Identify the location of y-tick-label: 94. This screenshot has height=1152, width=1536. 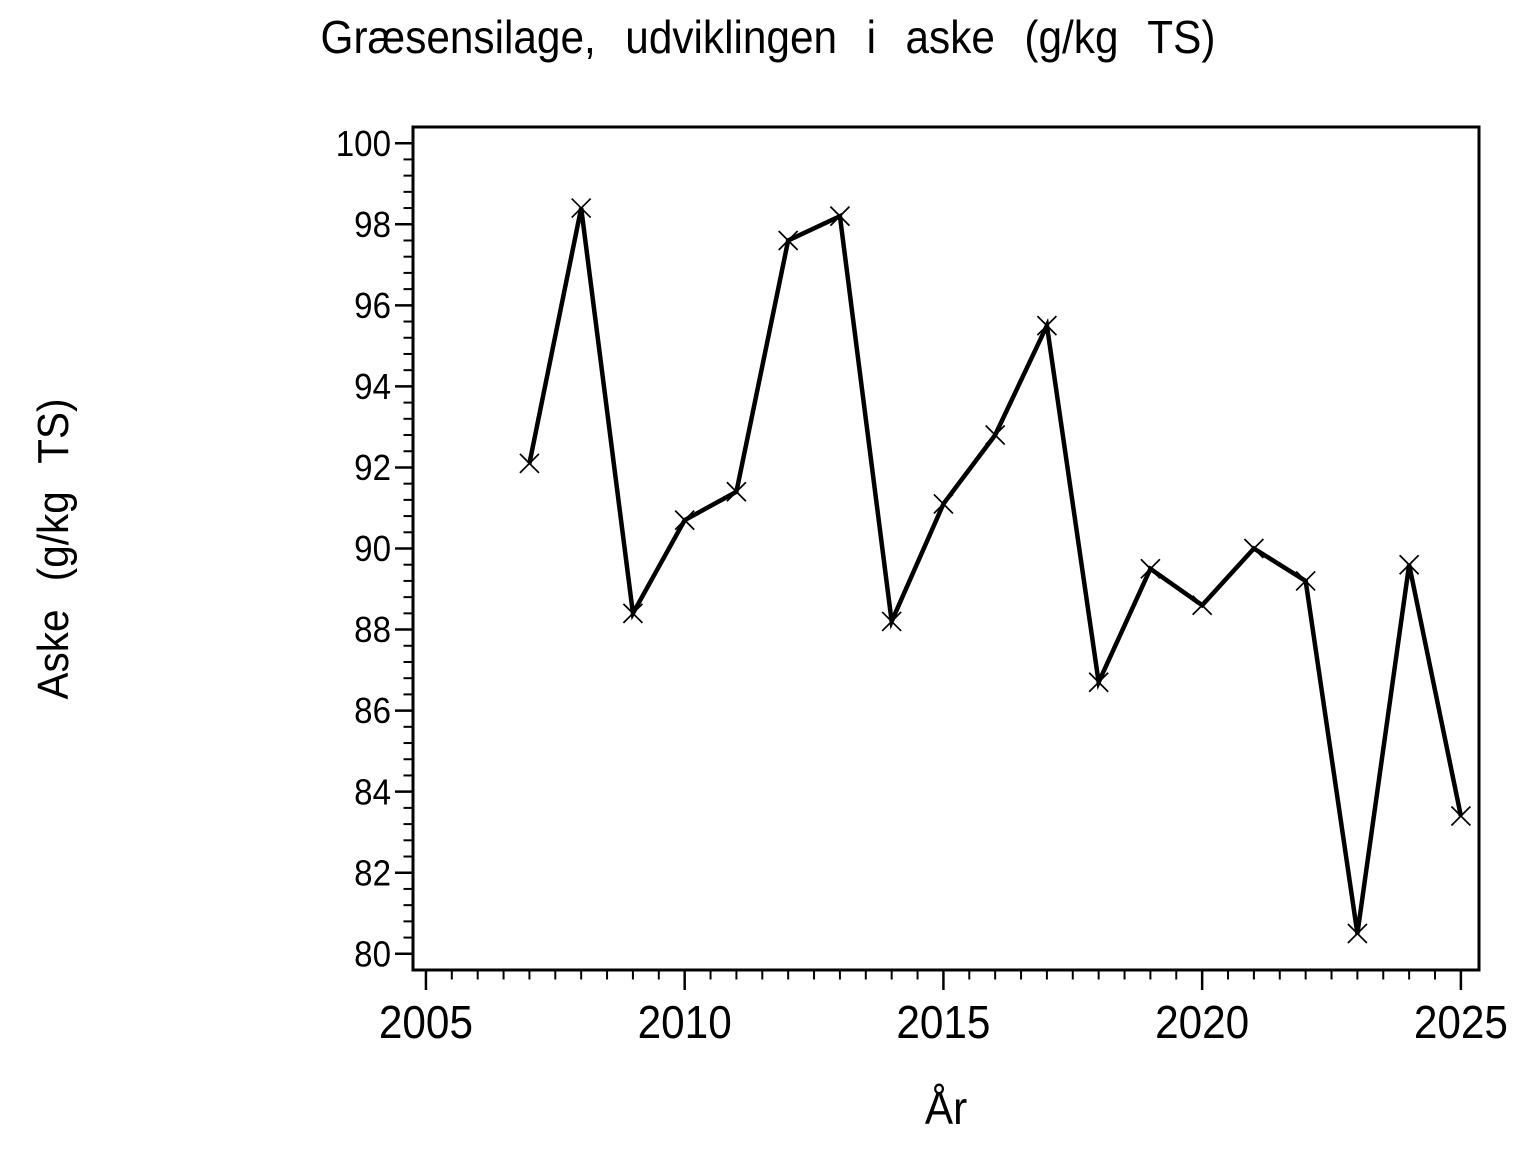
(372, 388).